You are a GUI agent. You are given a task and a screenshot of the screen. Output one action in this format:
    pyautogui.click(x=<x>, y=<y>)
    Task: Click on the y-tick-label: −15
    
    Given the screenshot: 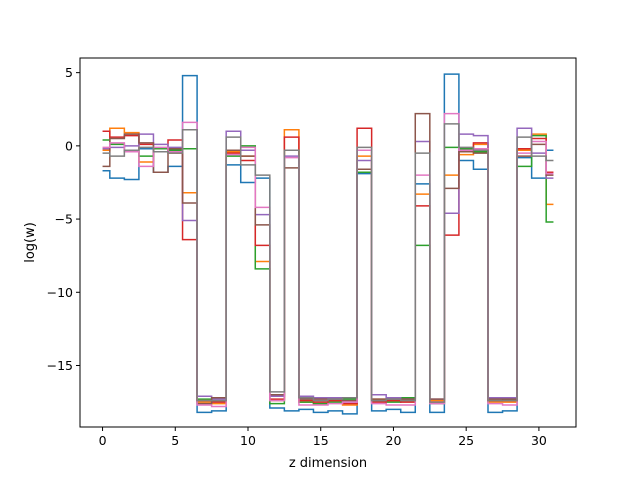 What is the action you would take?
    pyautogui.click(x=60, y=365)
    